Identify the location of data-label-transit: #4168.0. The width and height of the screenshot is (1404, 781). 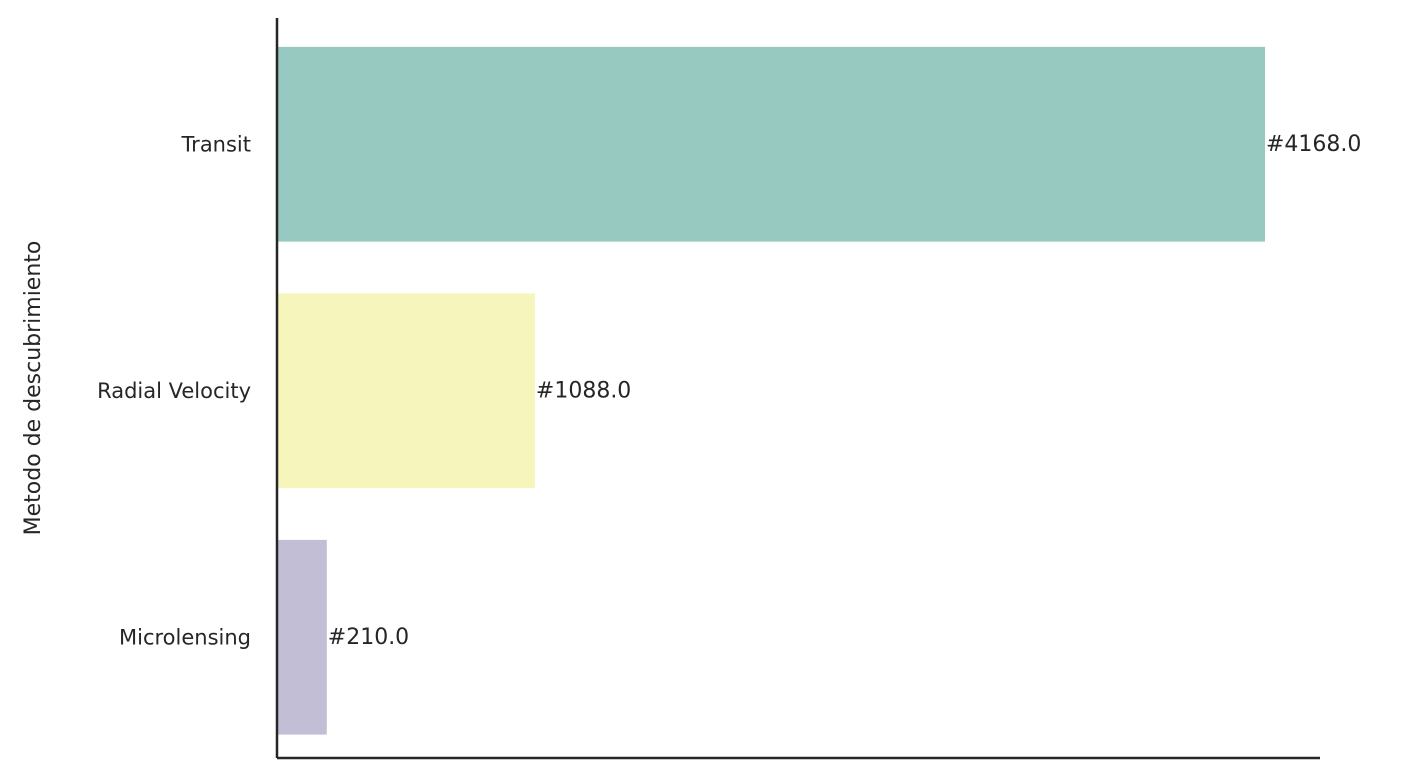
(1313, 144).